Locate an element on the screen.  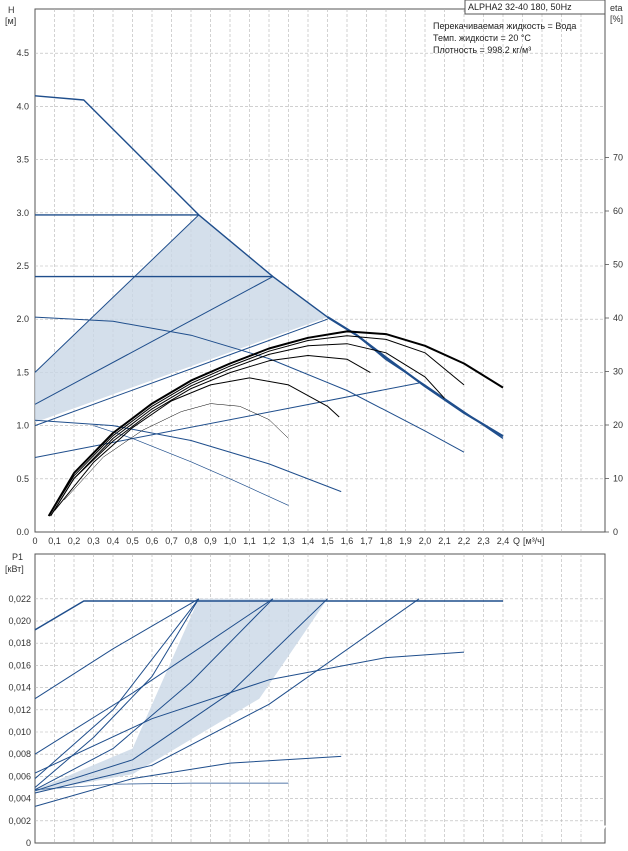
y-tick-label: 4.0 is located at coordinates (22, 106).